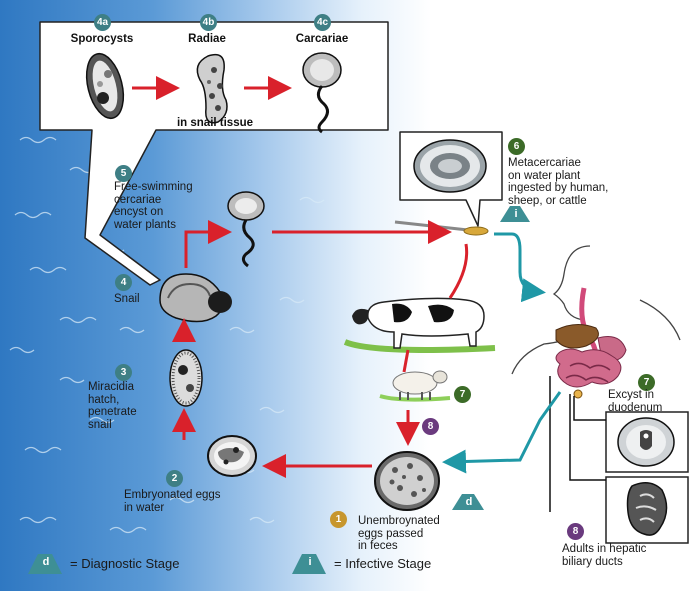 This screenshot has width=696, height=591. Describe the element at coordinates (207, 39) in the screenshot. I see `label-radiae: Radiae` at that location.